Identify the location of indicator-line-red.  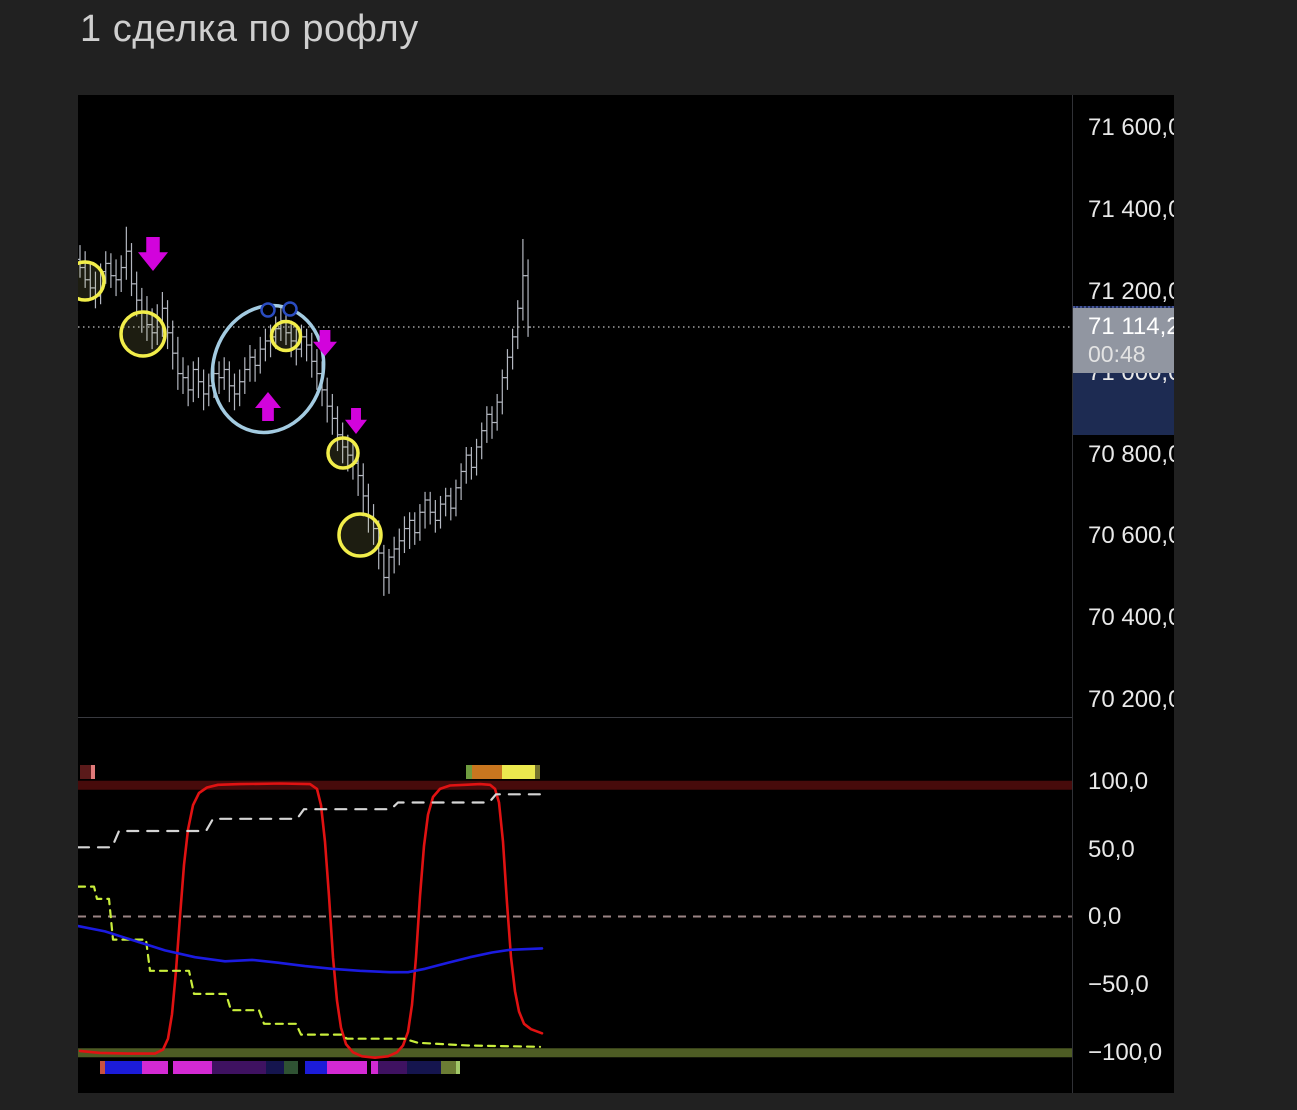
(311, 921).